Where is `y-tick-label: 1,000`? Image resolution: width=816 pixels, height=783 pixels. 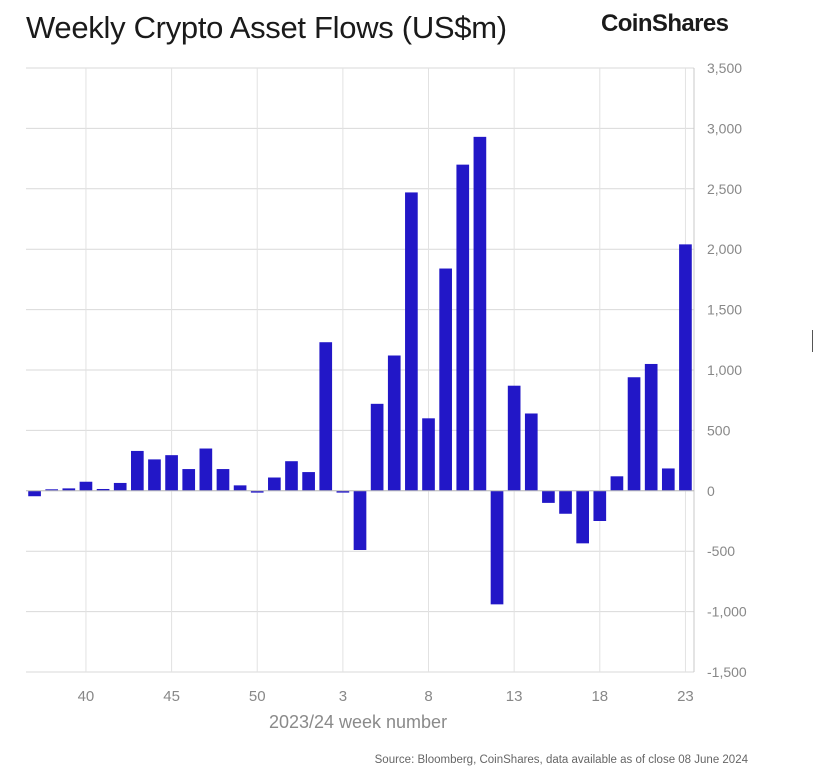 y-tick-label: 1,000 is located at coordinates (724, 370).